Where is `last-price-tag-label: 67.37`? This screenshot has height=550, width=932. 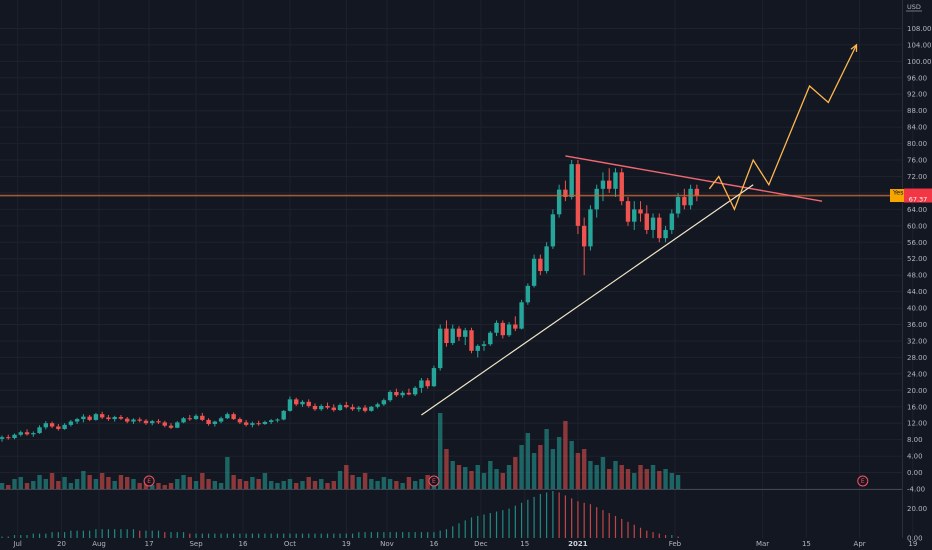
last-price-tag-label: 67.37 is located at coordinates (918, 200).